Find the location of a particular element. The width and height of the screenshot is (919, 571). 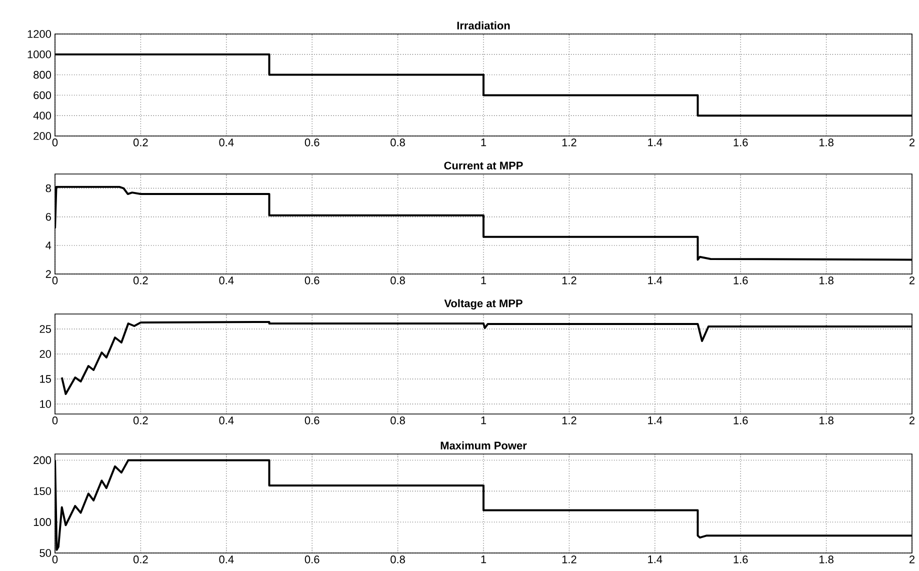

y-tick-label: 100 is located at coordinates (43, 522).